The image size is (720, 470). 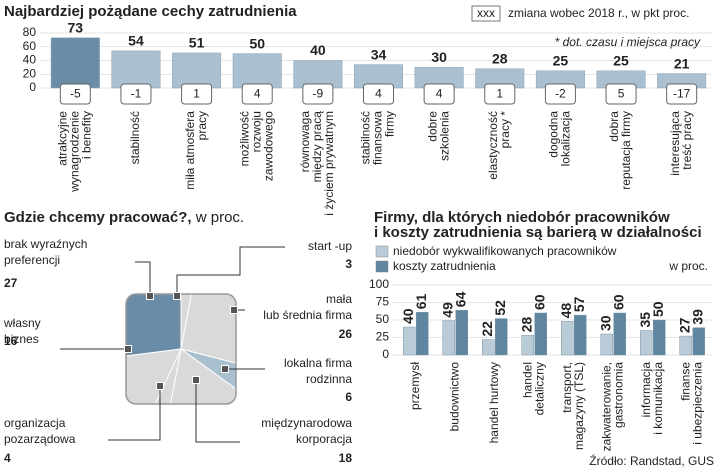 I want to click on slice-label: własny, so click(x=22, y=323).